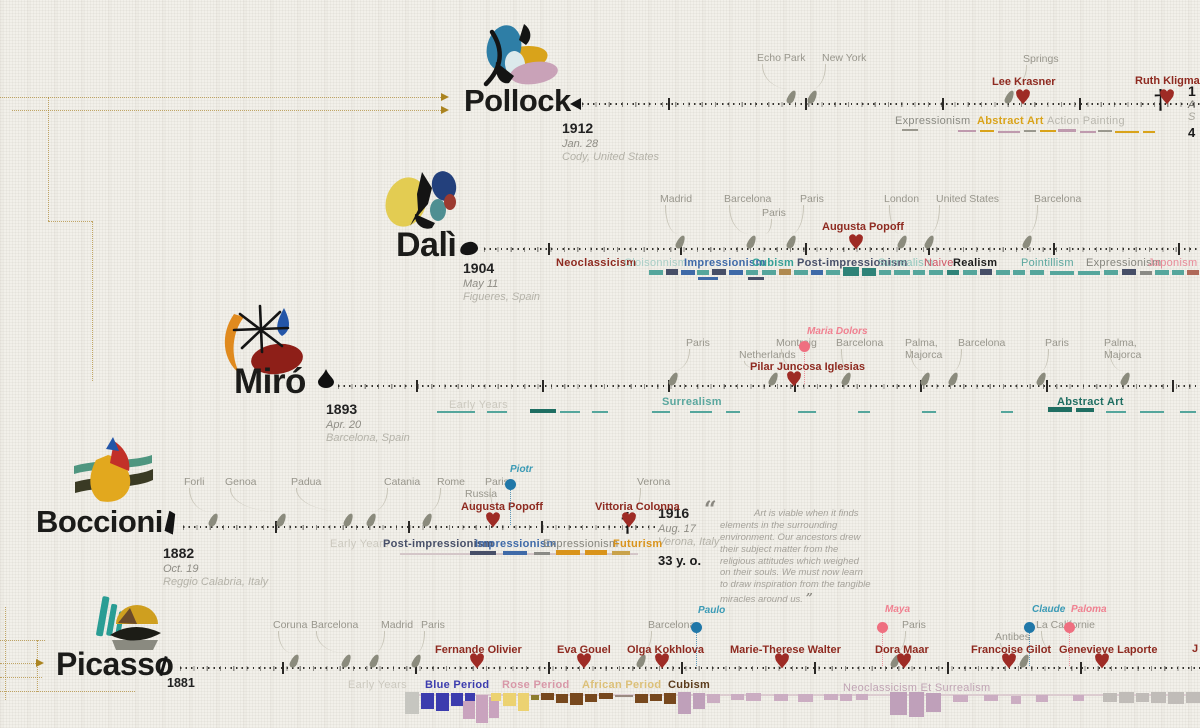  Describe the element at coordinates (933, 121) in the screenshot. I see `movement-label: Expressionism` at that location.